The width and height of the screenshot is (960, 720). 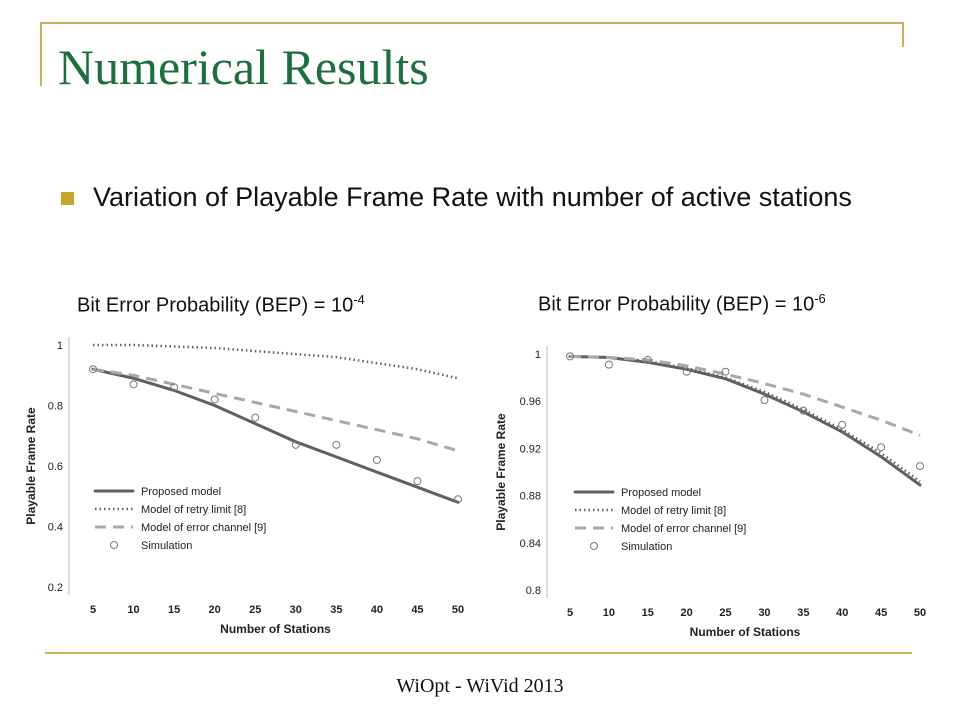 What do you see at coordinates (55, 467) in the screenshot?
I see `y-tick-label: 0.6` at bounding box center [55, 467].